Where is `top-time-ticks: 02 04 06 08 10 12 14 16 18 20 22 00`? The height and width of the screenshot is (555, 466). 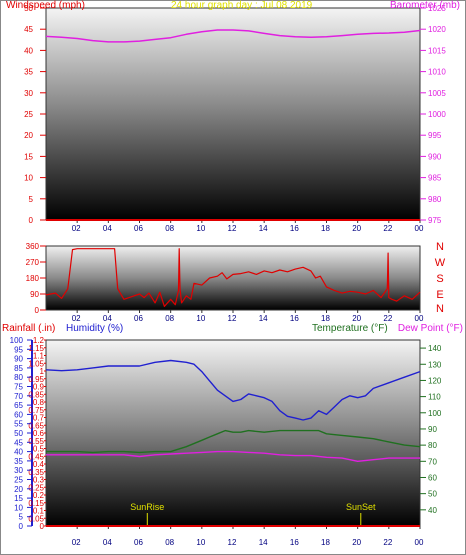 top-time-ticks: 02 04 06 08 10 12 14 16 18 20 22 00 is located at coordinates (248, 226).